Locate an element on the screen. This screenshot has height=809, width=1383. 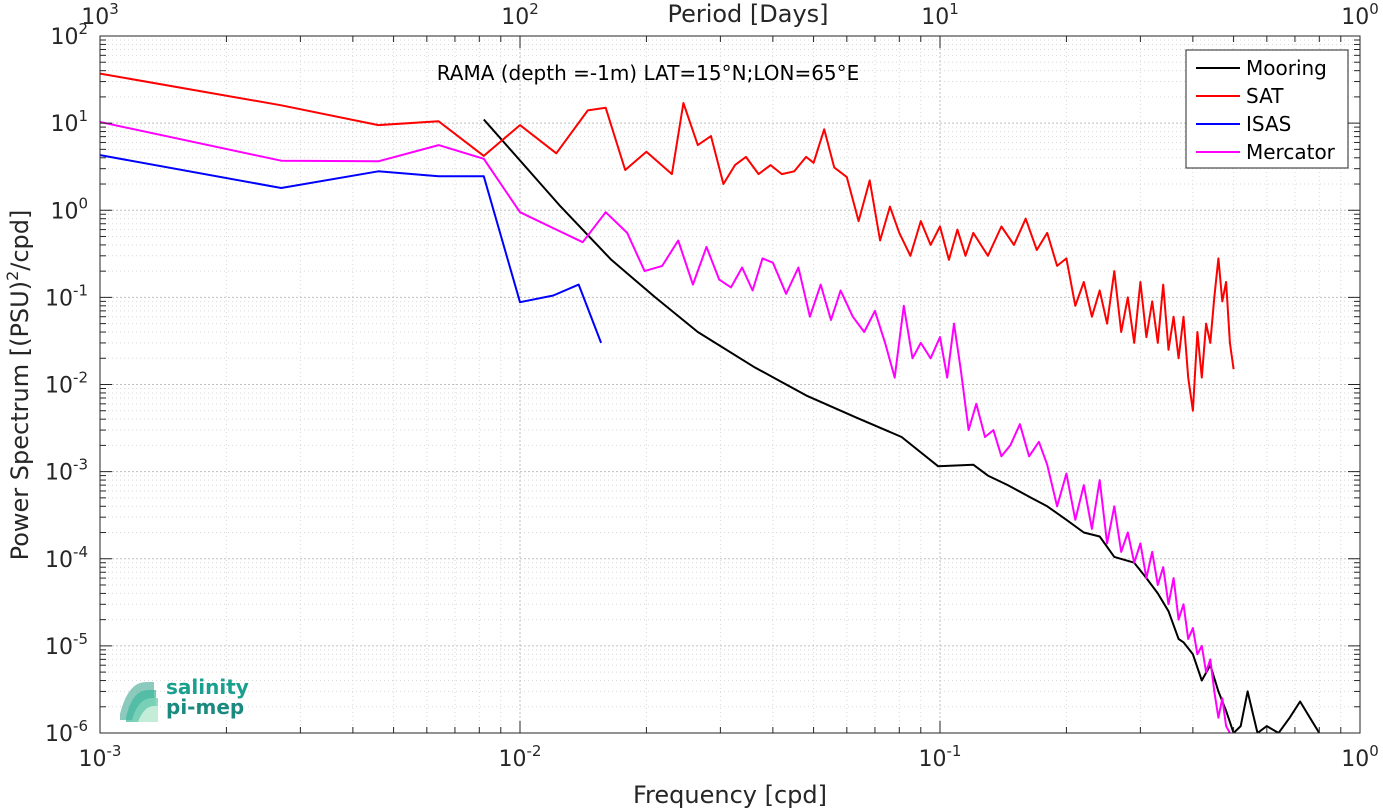
x2-tick-label: 10² is located at coordinates (520, 15).